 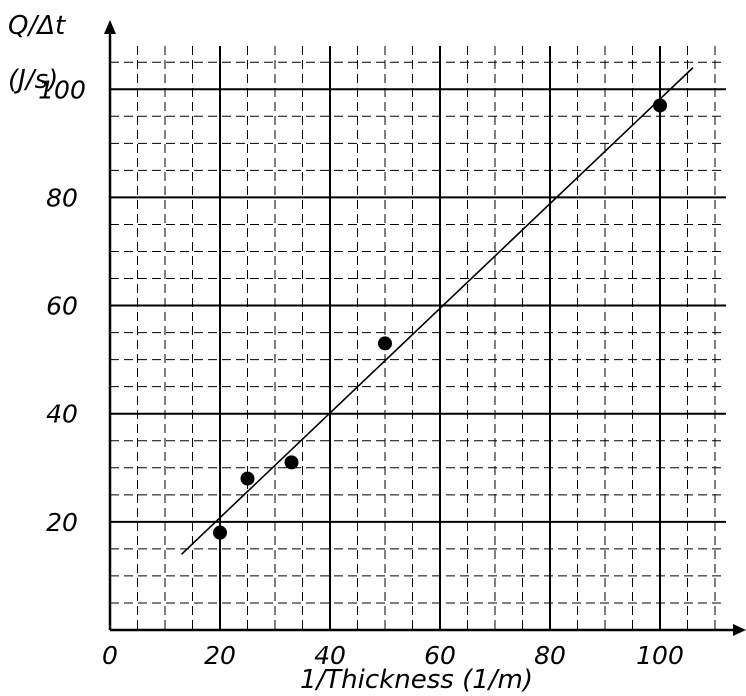 I want to click on y-axis-unit: (J/s), so click(x=33, y=80).